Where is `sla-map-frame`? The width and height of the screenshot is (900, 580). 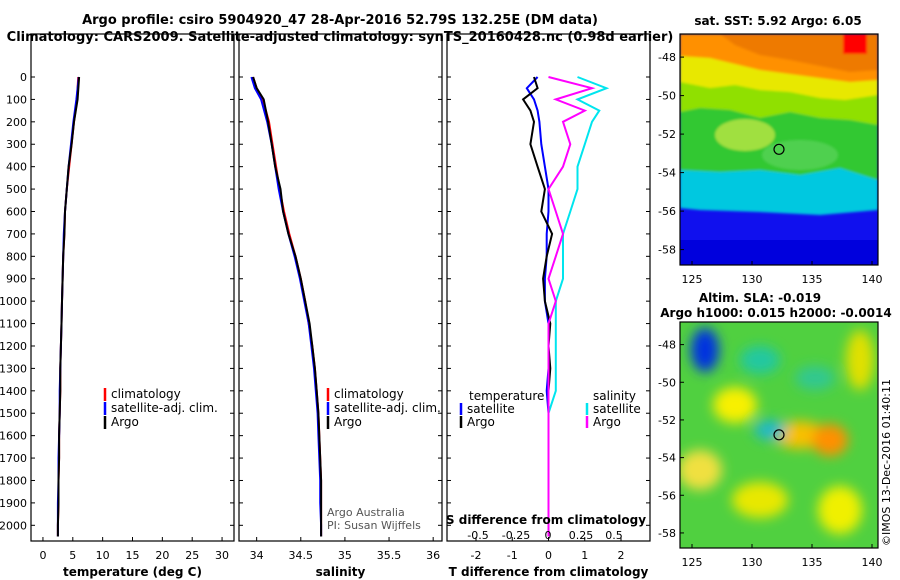
sla-map-frame is located at coordinates (779, 435).